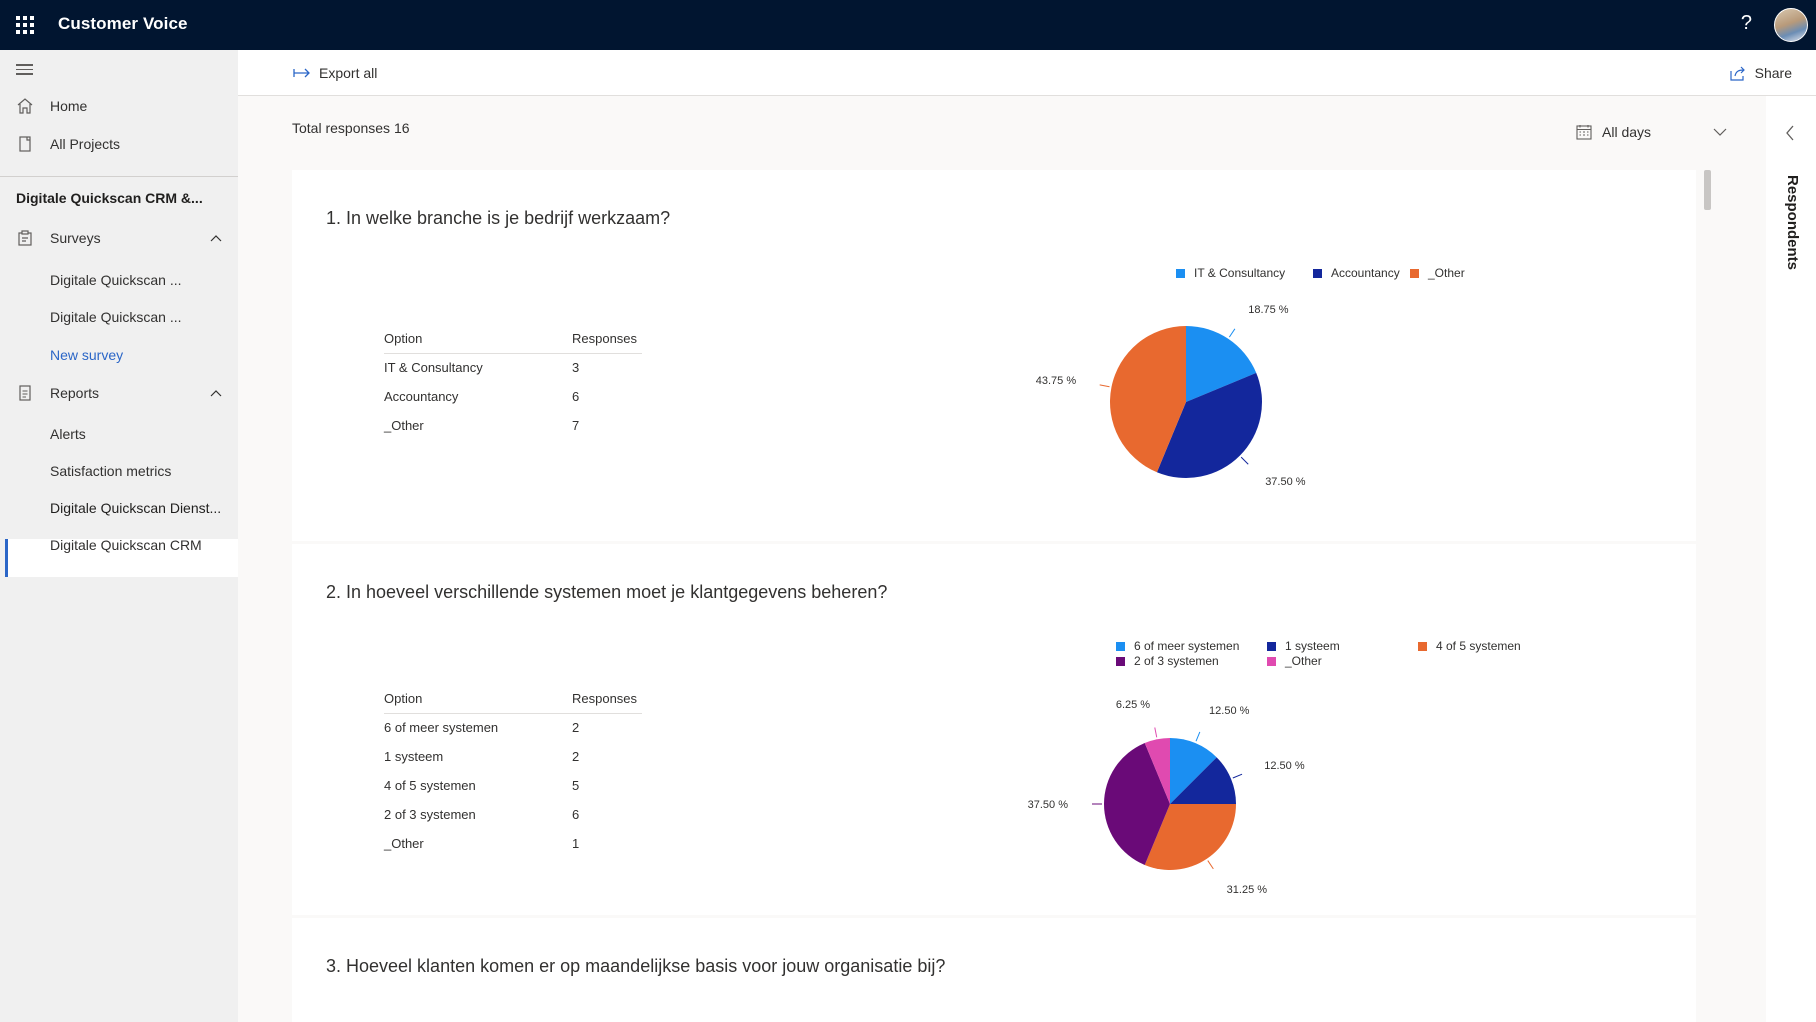 The height and width of the screenshot is (1022, 1816). Describe the element at coordinates (513, 814) in the screenshot. I see `table-row: 2 of 3 systemen 6` at that location.